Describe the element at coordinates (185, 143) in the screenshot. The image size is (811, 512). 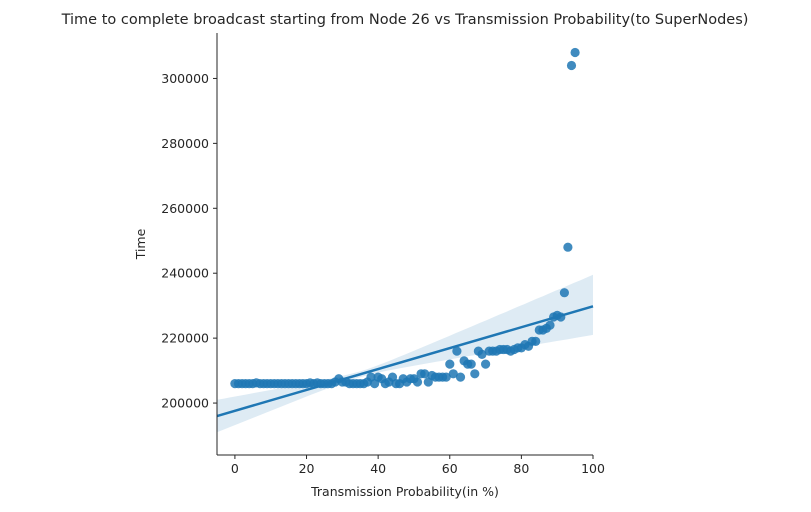
I see `y-tick-label: 280000` at that location.